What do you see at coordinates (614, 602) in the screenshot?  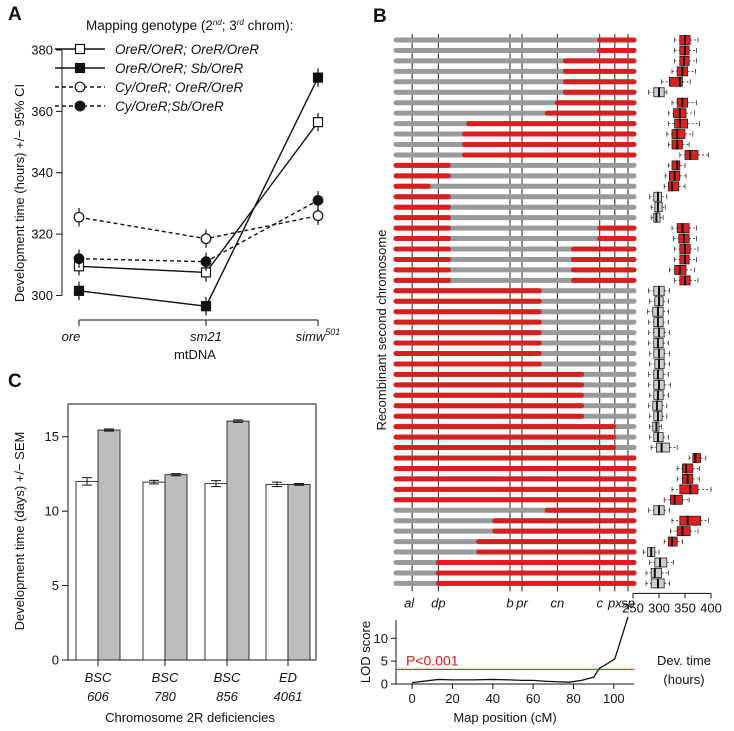 I see `marker-label: px` at bounding box center [614, 602].